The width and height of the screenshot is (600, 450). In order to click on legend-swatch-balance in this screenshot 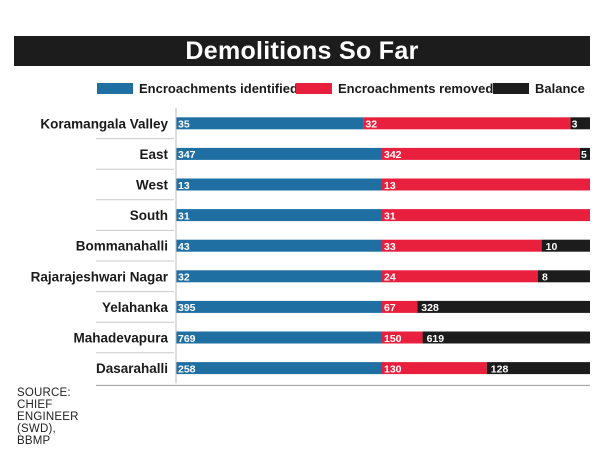, I will do `click(511, 88)`.